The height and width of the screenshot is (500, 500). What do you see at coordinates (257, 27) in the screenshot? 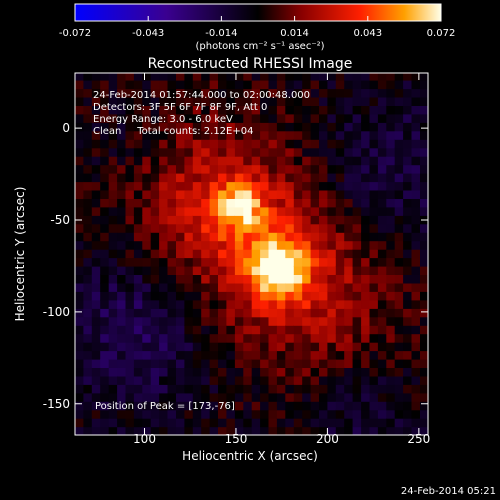
I see `colorbar-ticks: -0.072 -0.043 -0.014 0.014 0.043 0.072` at bounding box center [257, 27].